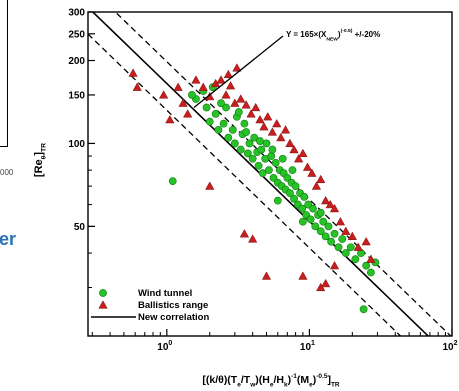 This screenshot has width=459, height=391. I want to click on y-tick-label: 300, so click(76, 13).